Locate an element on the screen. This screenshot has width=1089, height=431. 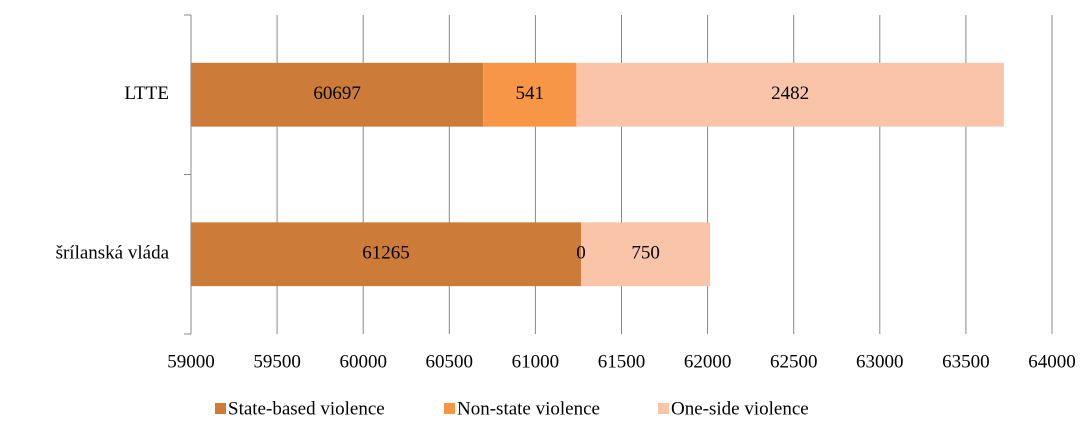
x-tick-label: 59500 is located at coordinates (277, 361).